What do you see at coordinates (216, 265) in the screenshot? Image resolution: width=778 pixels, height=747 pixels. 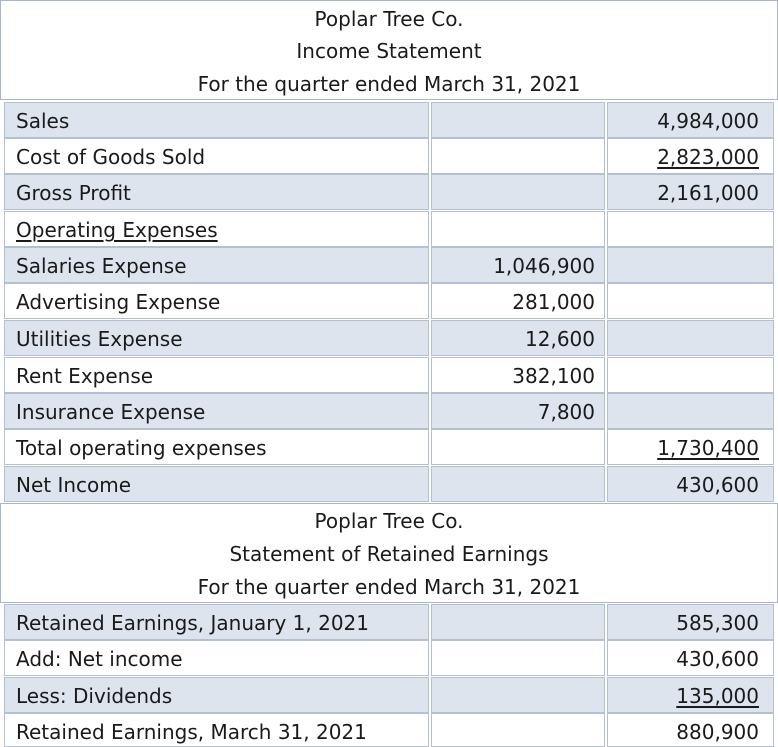 I see `row-label-salaries-expense: Salaries Expense` at bounding box center [216, 265].